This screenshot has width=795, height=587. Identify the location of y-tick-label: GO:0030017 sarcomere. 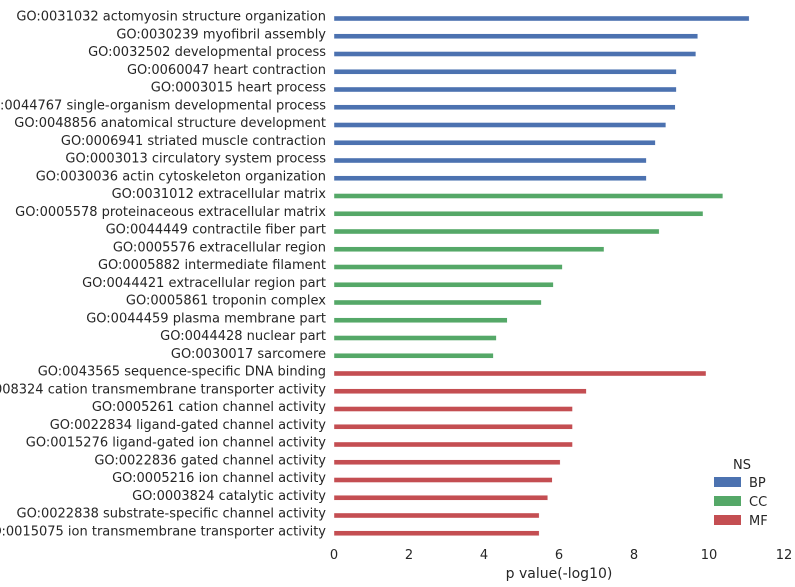
(248, 354).